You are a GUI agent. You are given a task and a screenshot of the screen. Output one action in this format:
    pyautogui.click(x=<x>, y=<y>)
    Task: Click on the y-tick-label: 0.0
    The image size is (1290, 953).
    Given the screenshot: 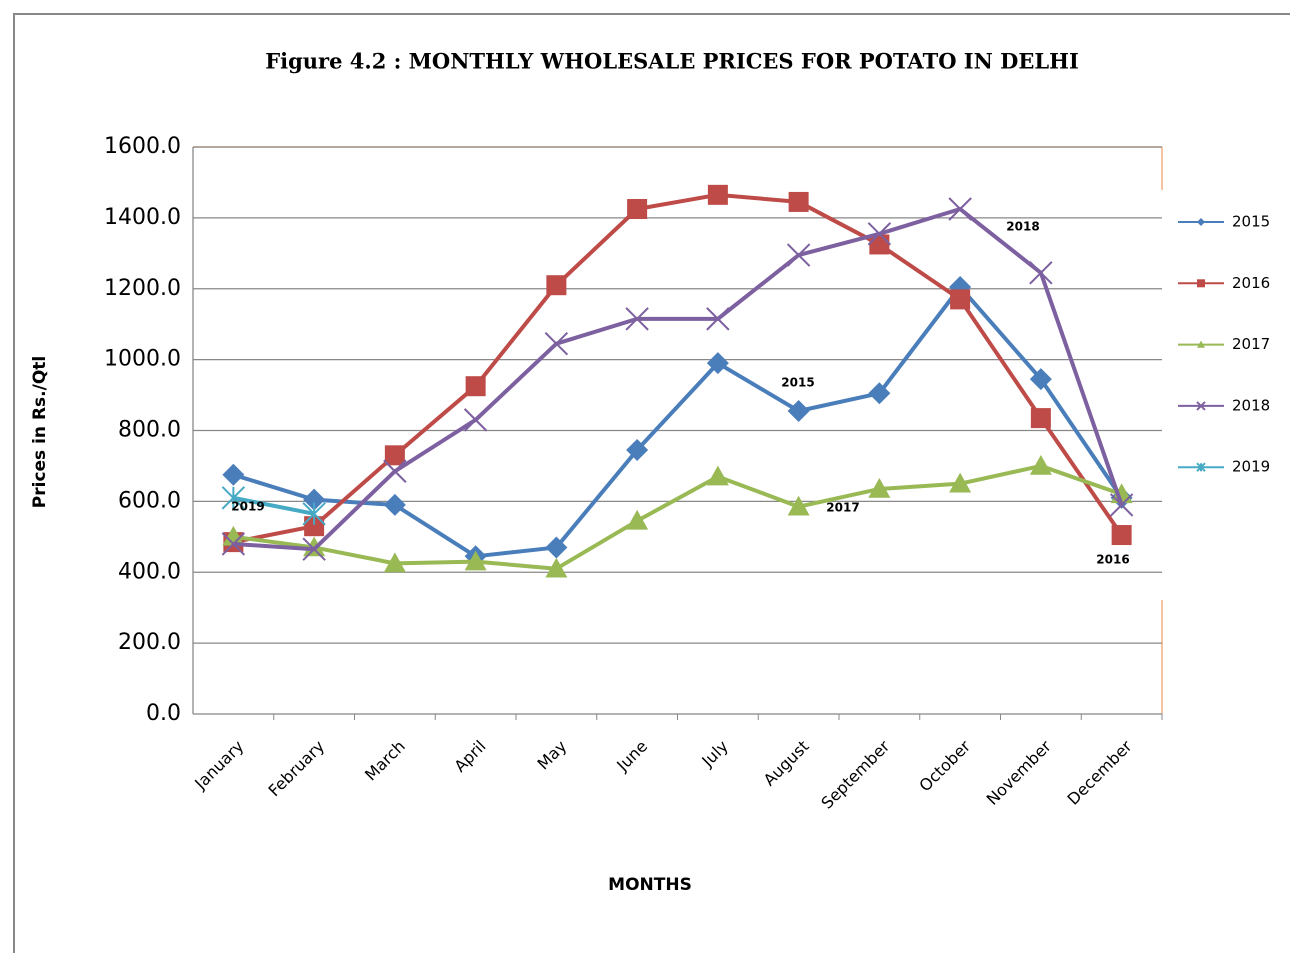 What is the action you would take?
    pyautogui.click(x=163, y=713)
    